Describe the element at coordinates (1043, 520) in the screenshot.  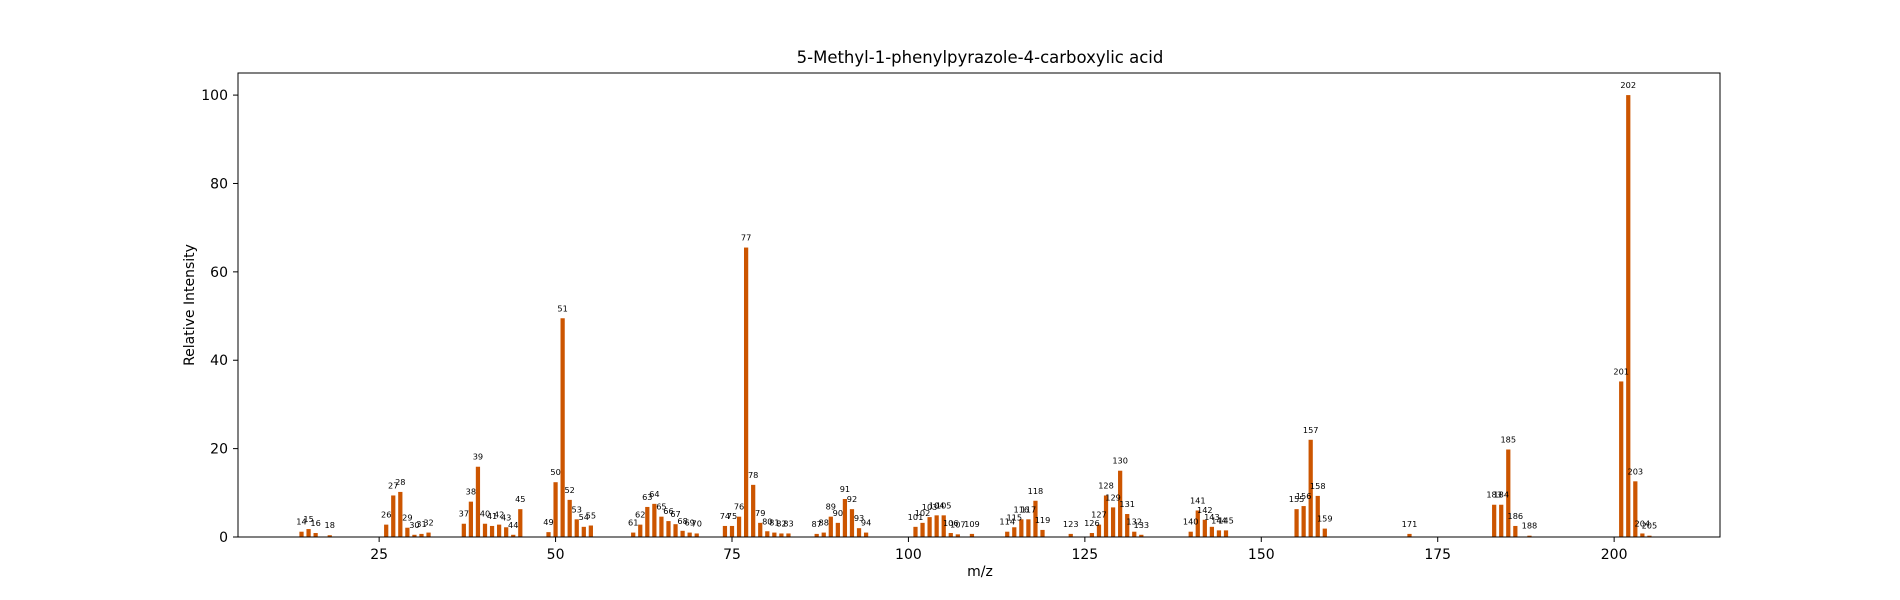
I see `peak-label-119: 119` at that location.